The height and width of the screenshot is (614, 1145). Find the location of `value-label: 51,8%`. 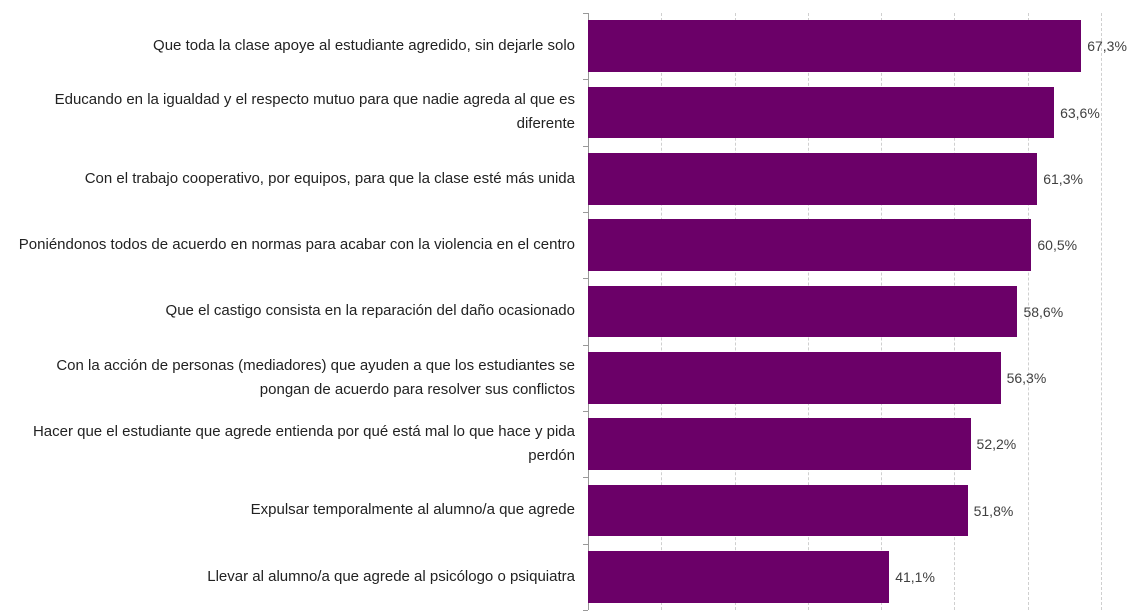

value-label: 51,8% is located at coordinates (993, 510).